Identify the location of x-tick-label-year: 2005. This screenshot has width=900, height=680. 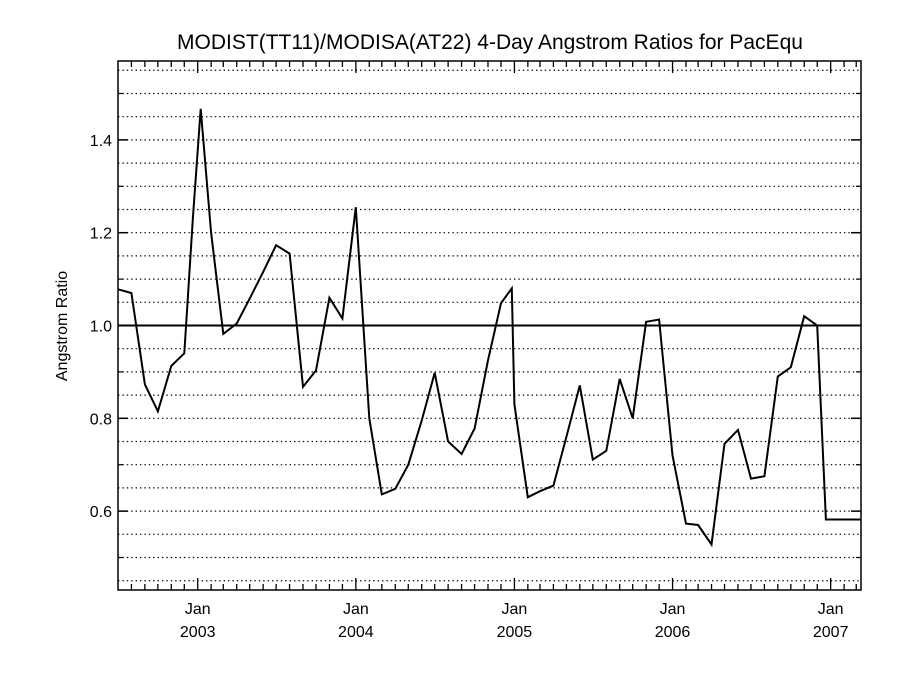
(515, 632).